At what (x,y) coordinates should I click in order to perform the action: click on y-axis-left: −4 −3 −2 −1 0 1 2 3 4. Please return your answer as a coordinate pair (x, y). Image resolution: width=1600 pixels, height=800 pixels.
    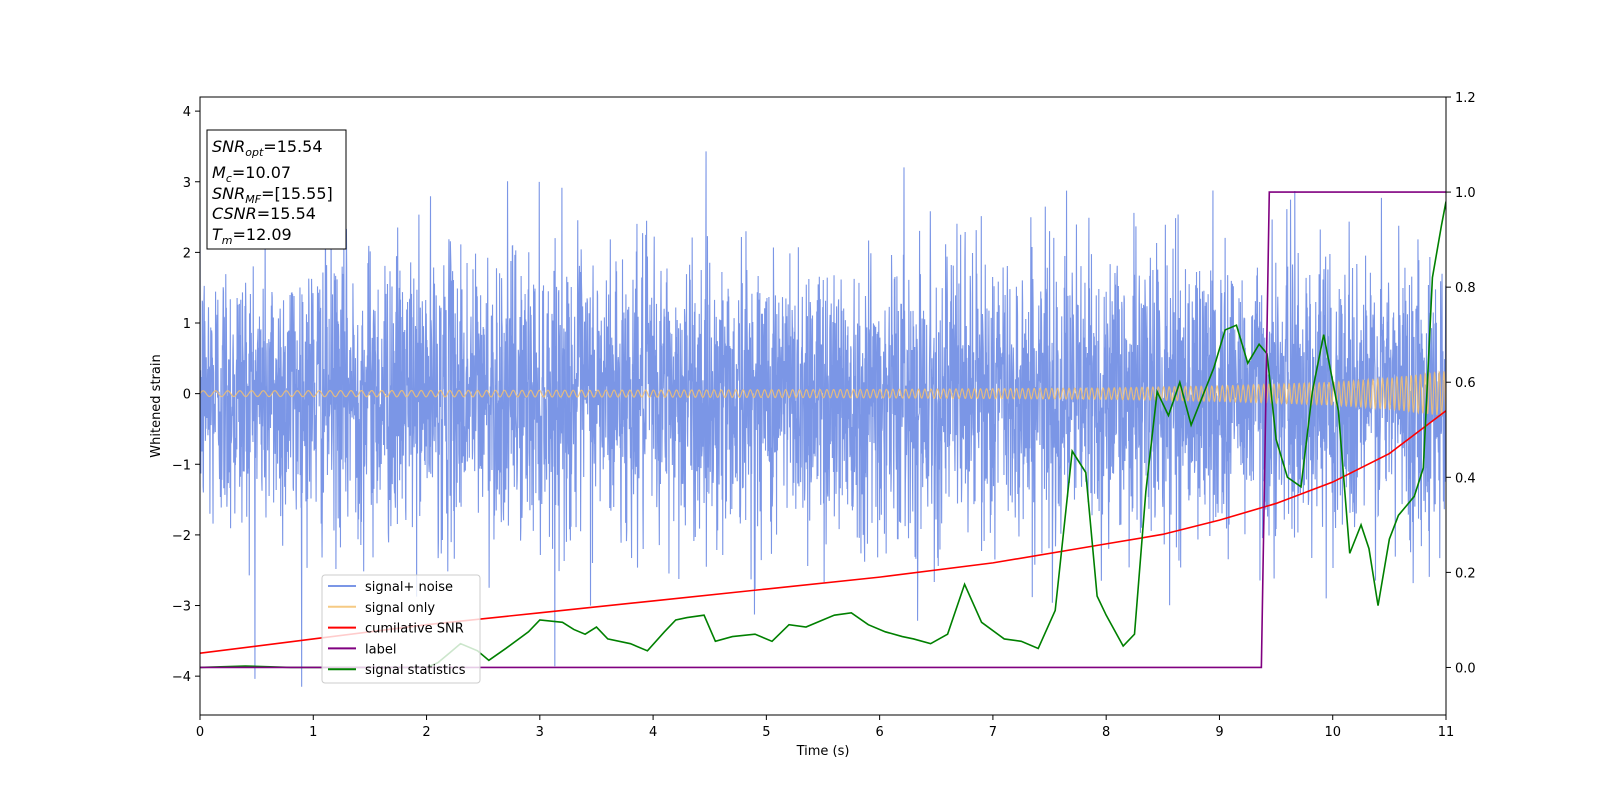
    Looking at the image, I should click on (186, 395).